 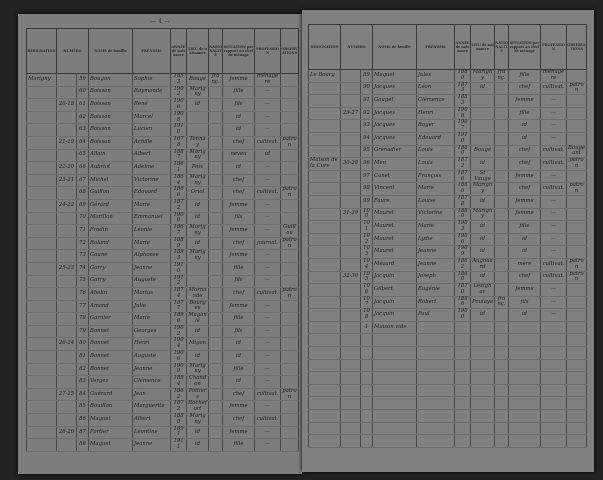 I want to click on cell-individu: 105, so click(x=366, y=278).